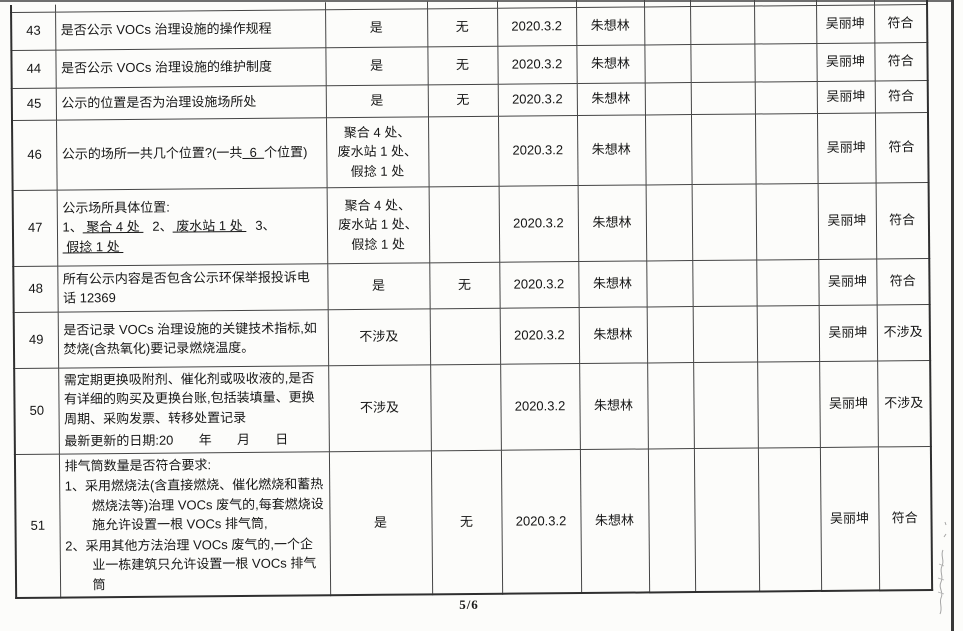 This screenshot has height=631, width=963. Describe the element at coordinates (33, 30) in the screenshot. I see `row-number-cell: 43` at that location.